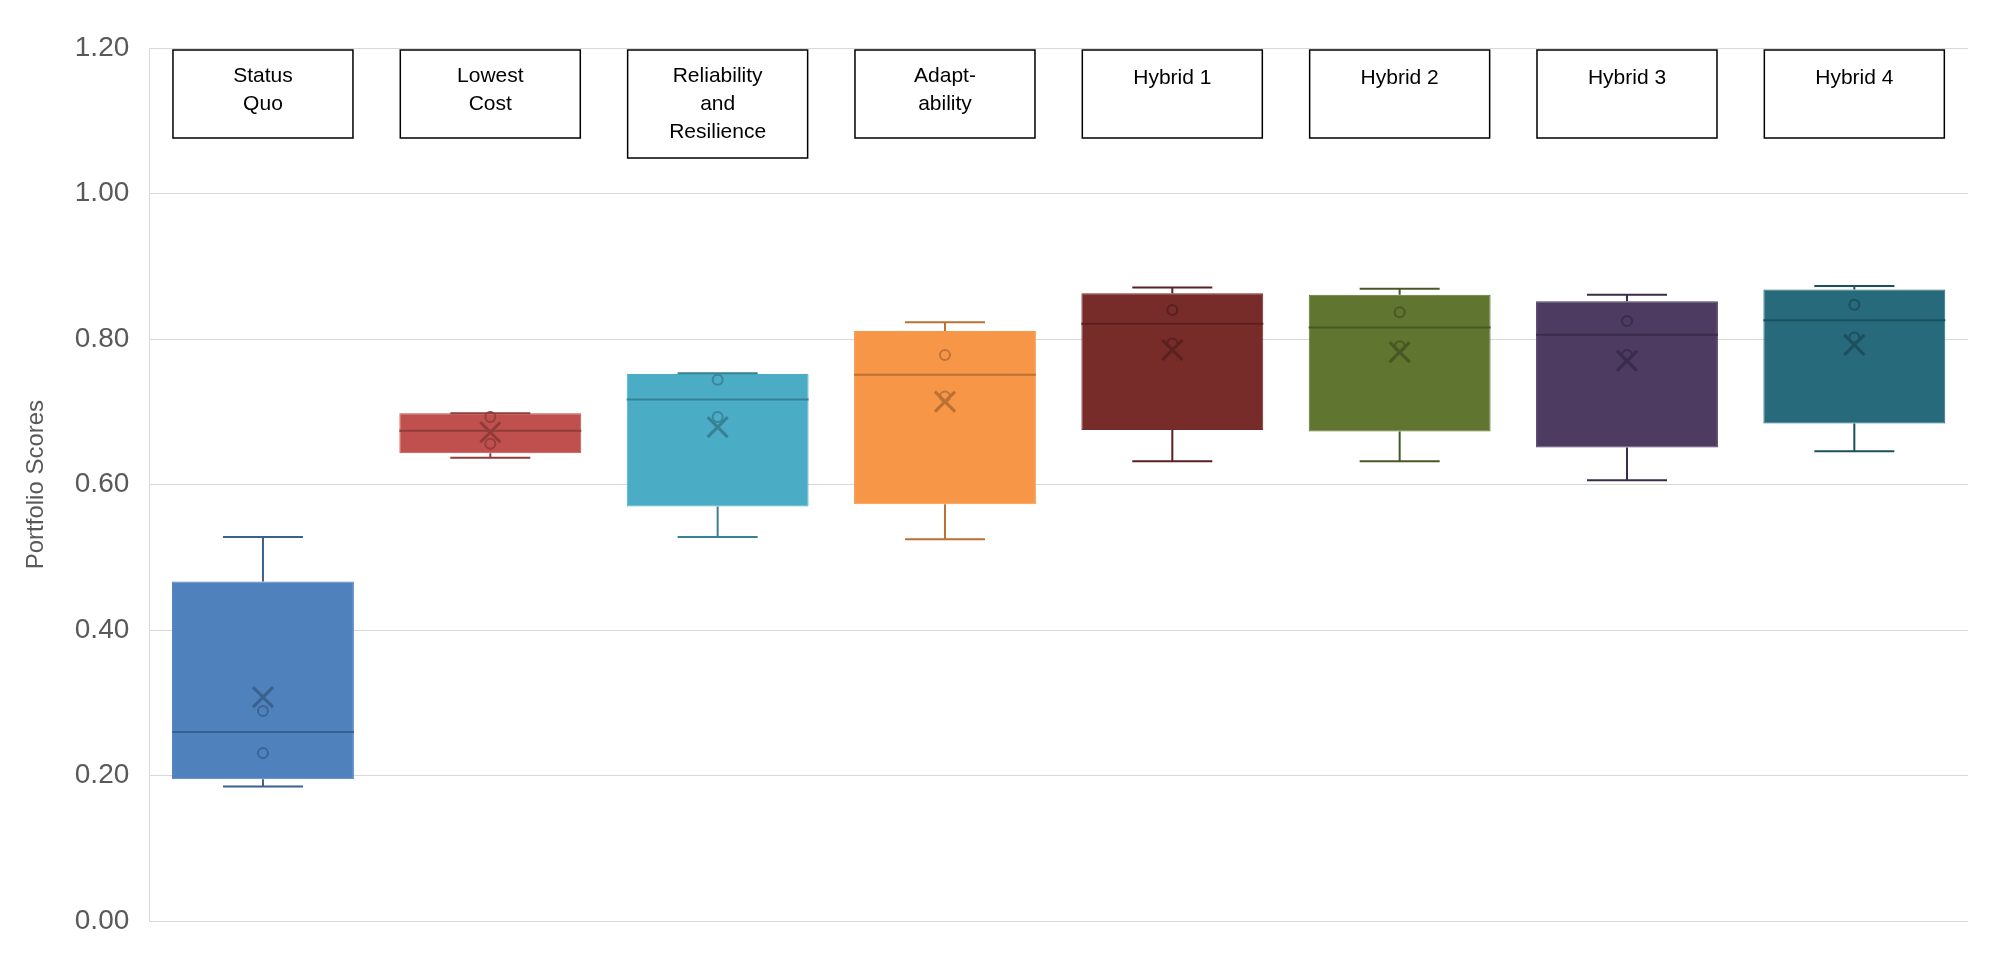 The width and height of the screenshot is (2013, 976). I want to click on x-tick-label: Adapt- ability, so click(945, 88).